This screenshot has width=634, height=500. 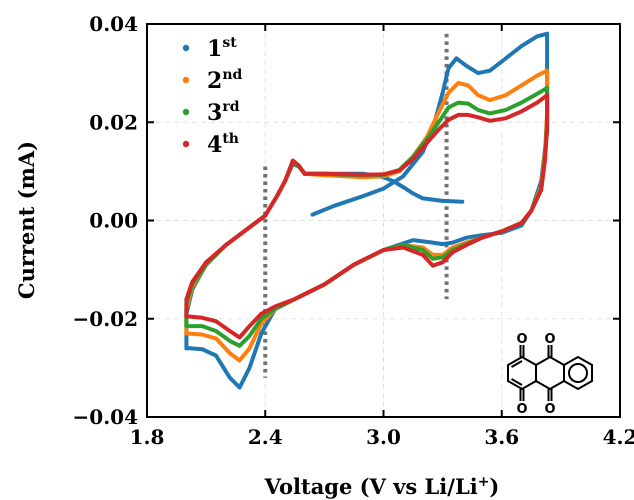 I want to click on legend-label-1st: 1st, so click(x=222, y=48).